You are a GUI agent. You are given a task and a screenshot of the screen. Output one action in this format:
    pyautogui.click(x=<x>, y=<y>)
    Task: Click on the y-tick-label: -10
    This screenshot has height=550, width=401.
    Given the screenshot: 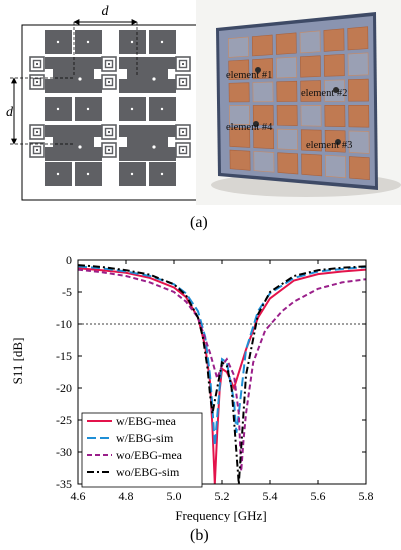 What is the action you would take?
    pyautogui.click(x=64, y=324)
    